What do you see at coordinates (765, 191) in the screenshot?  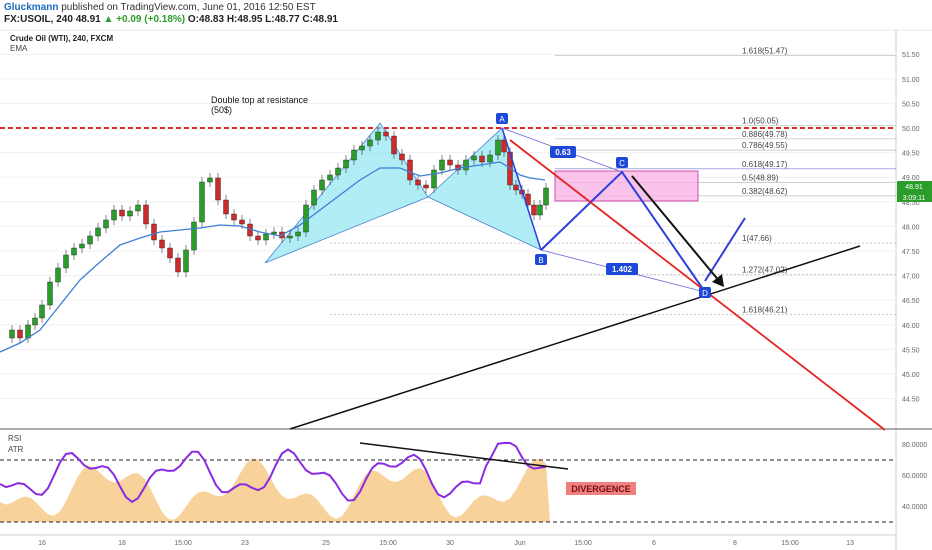 I see `fib-level-label: 0.382(48.62)` at bounding box center [765, 191].